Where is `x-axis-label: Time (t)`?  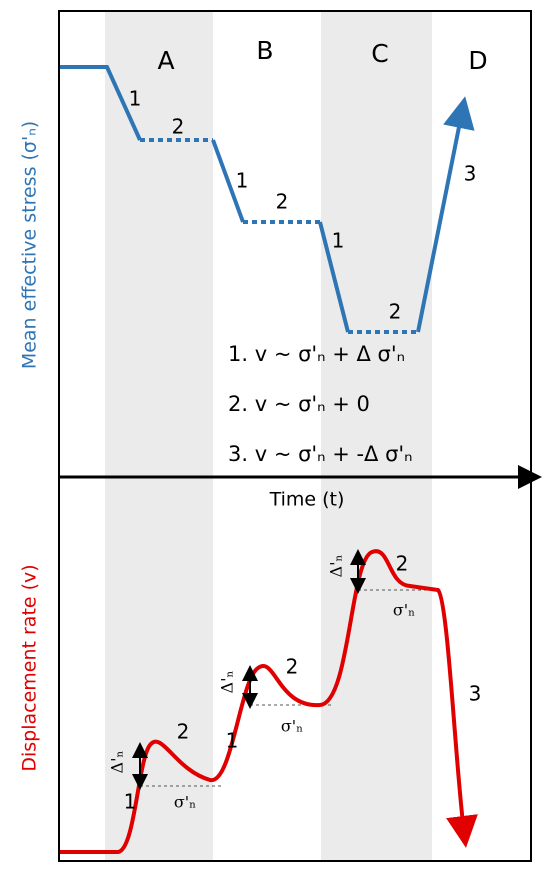
x-axis-label: Time (t) is located at coordinates (307, 500).